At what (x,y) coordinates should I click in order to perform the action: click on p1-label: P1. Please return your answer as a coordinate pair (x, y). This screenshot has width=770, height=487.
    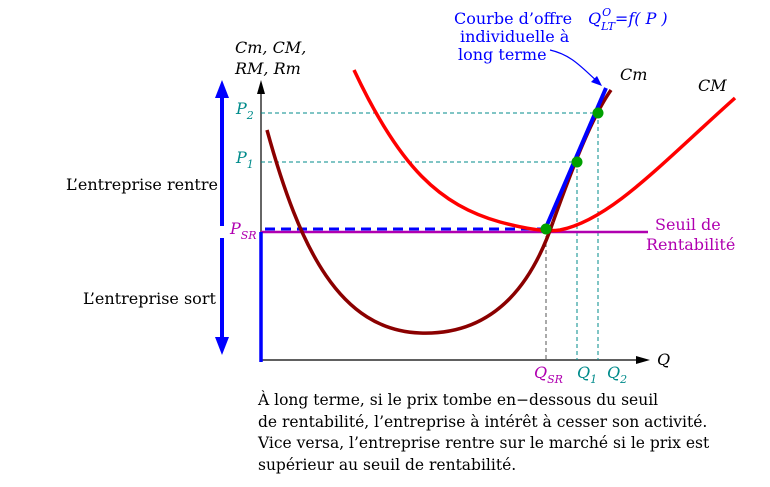
    Looking at the image, I should click on (244, 159).